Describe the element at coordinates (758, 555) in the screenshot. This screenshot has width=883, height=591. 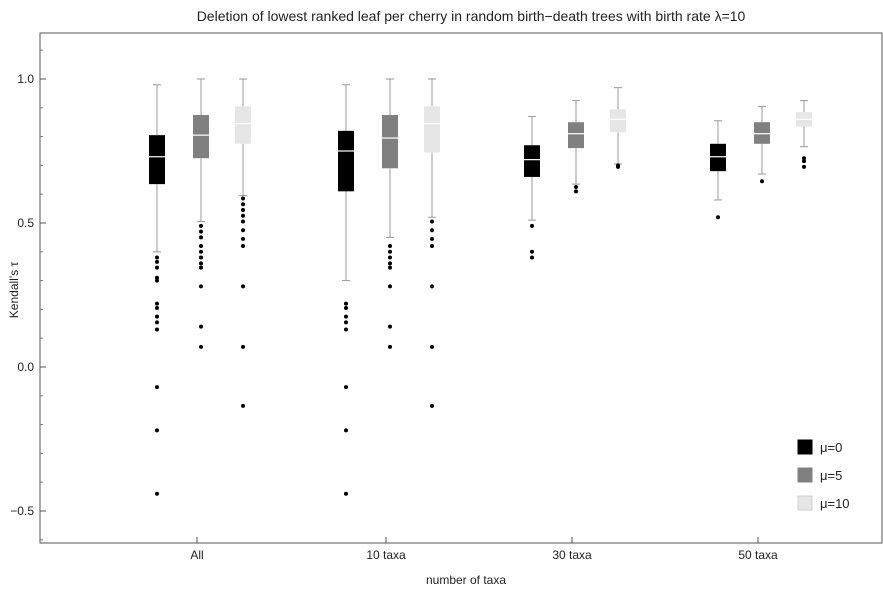
I see `x-tick-label: 50 taxa` at that location.